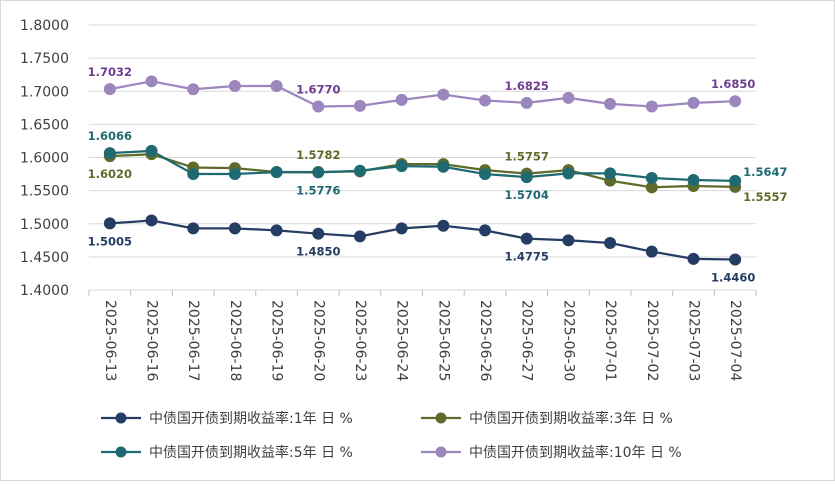 Image resolution: width=835 pixels, height=484 pixels. I want to click on data-label: 1.6066, so click(110, 136).